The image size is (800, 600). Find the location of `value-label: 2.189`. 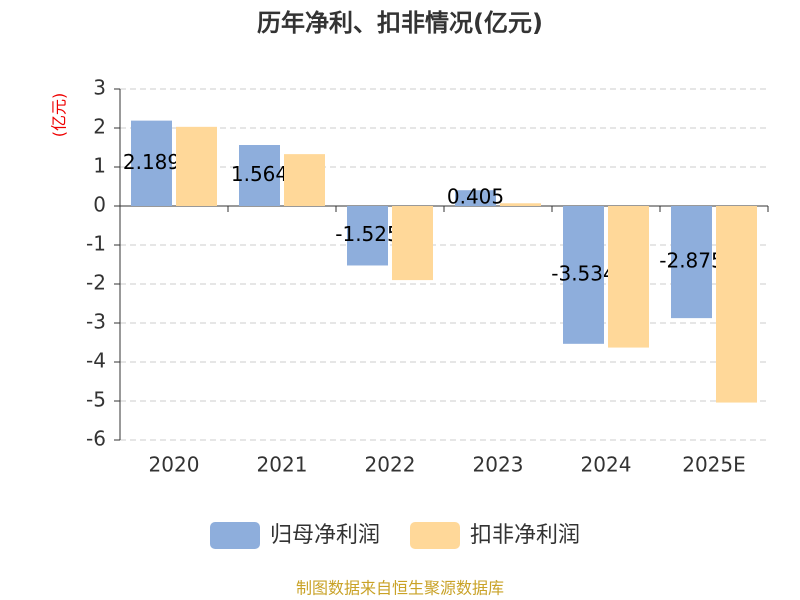

value-label: 2.189 is located at coordinates (151, 162).